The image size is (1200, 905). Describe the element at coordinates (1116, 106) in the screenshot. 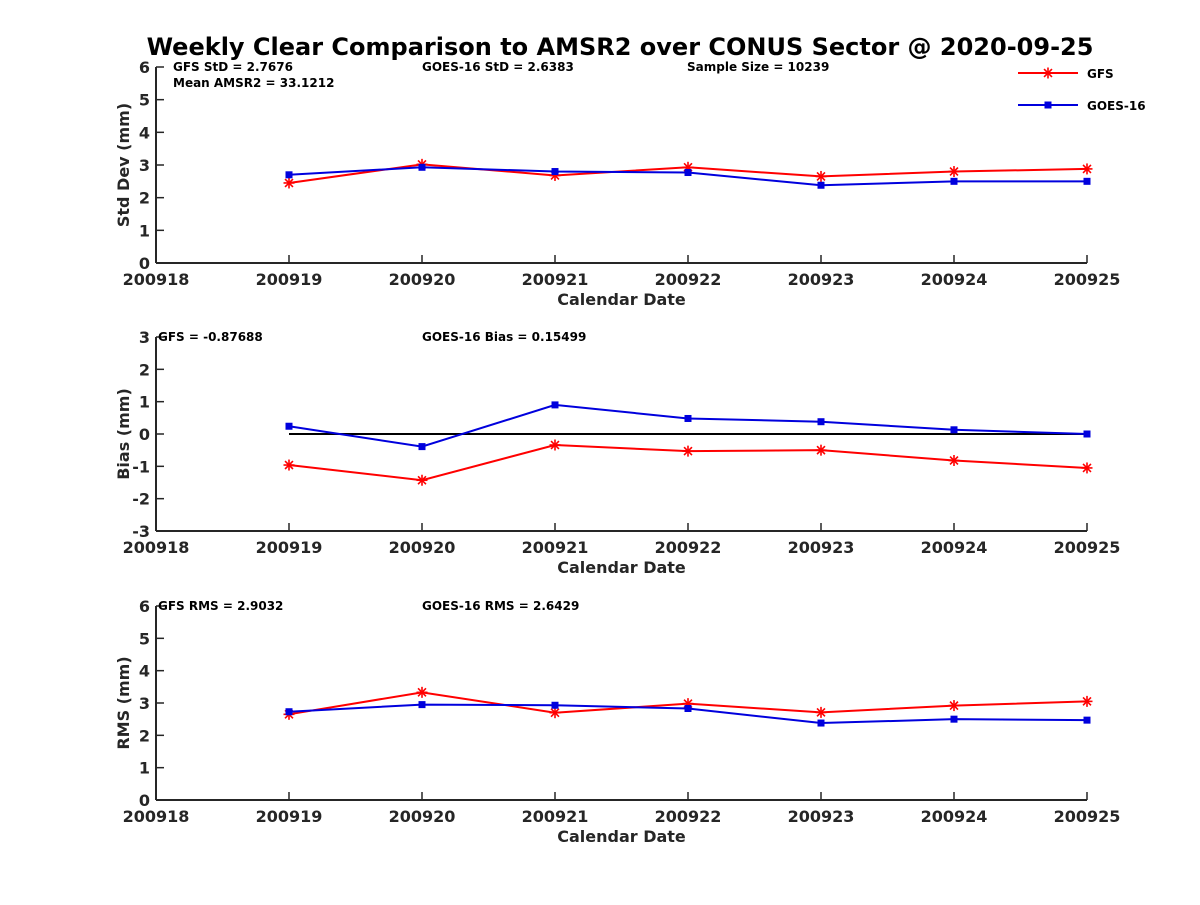

I see `legend-label: GOES-16` at that location.